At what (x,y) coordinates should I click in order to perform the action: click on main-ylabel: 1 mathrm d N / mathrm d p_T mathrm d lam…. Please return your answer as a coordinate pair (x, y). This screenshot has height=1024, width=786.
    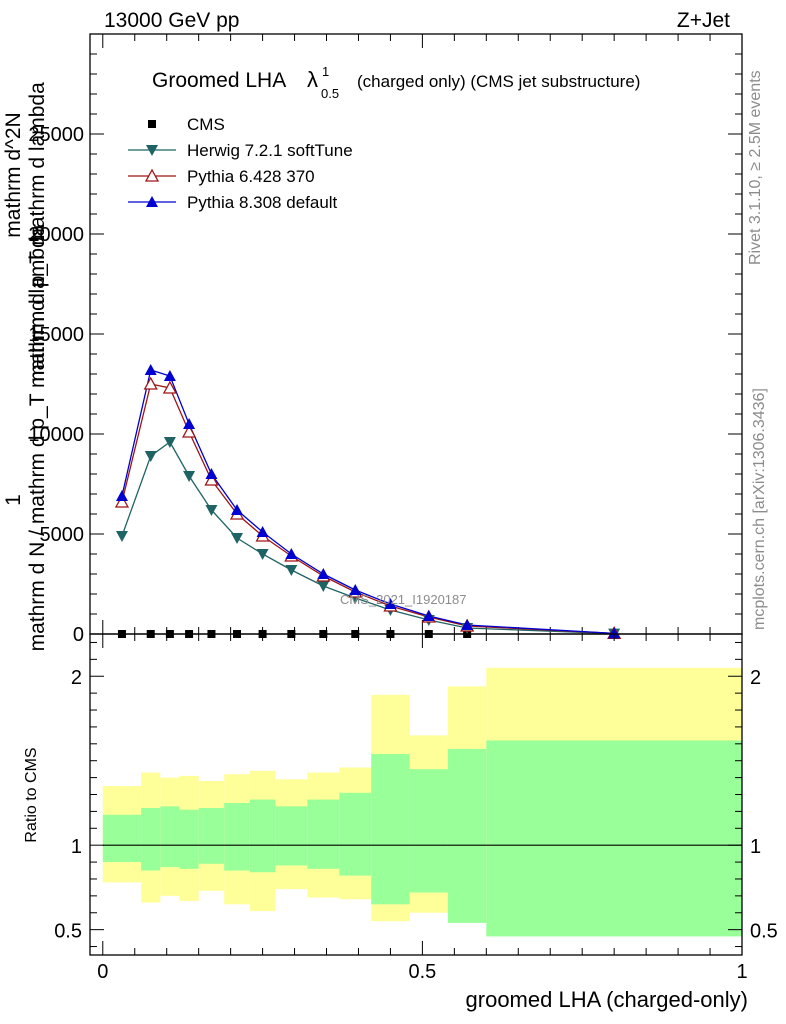
    Looking at the image, I should click on (25, 366).